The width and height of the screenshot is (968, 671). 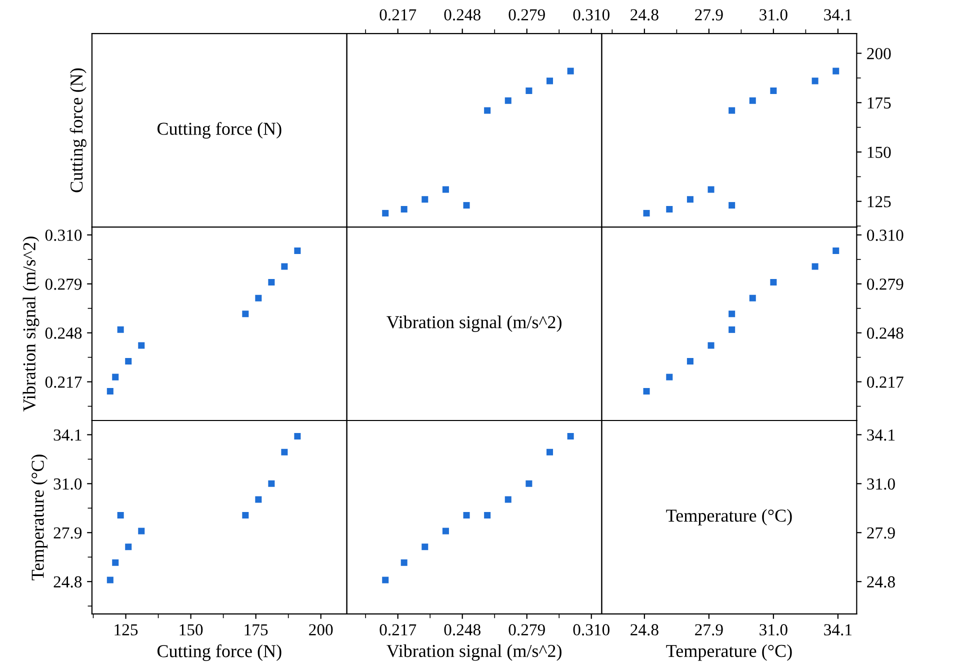 I want to click on y-tick-label: 150, so click(x=879, y=152).